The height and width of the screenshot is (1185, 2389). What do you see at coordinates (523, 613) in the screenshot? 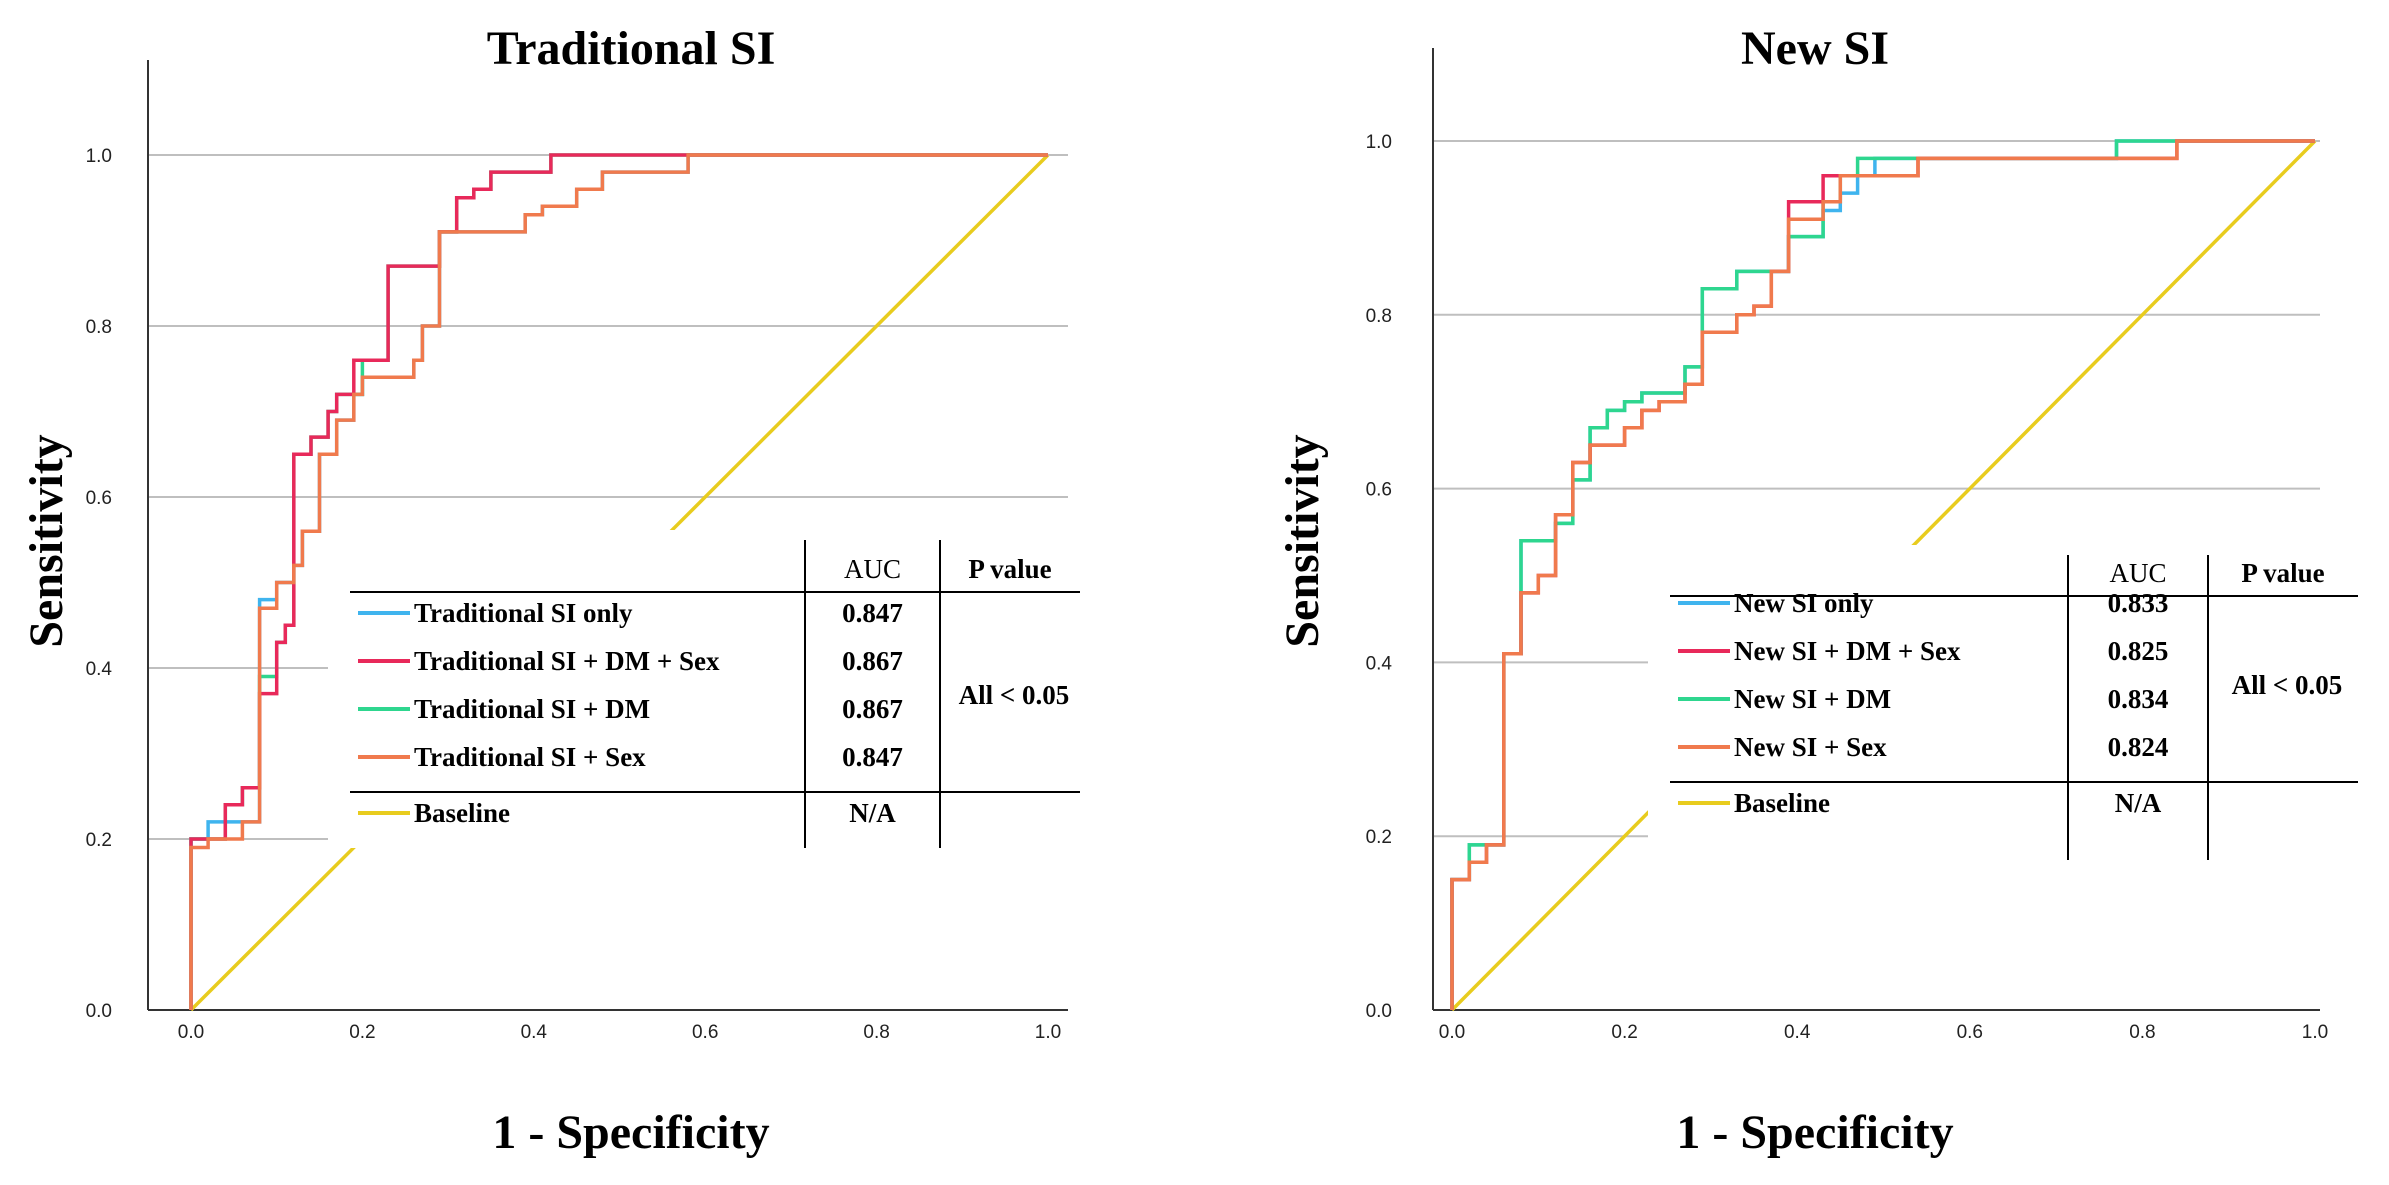
I see `legend-label-traditional-si-only: Traditional SI only` at bounding box center [523, 613].